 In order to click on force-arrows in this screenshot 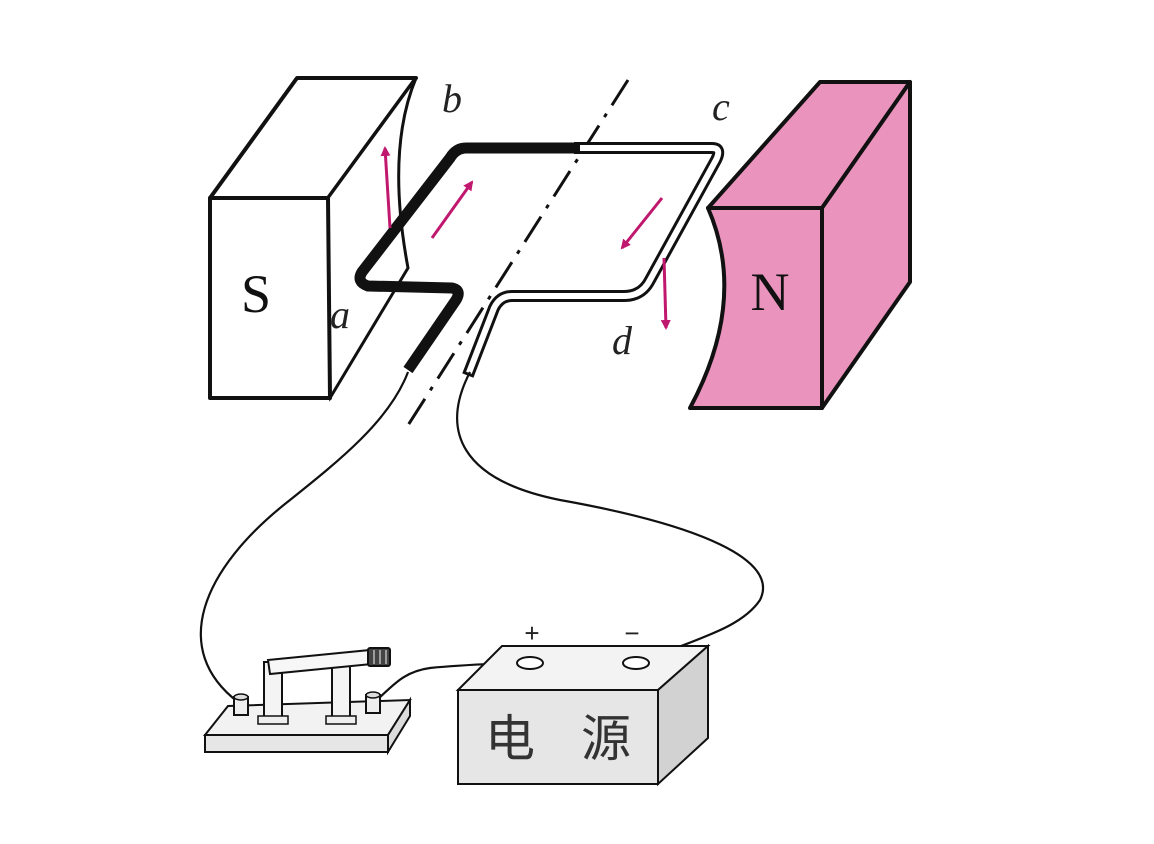, I will do `click(525, 238)`.